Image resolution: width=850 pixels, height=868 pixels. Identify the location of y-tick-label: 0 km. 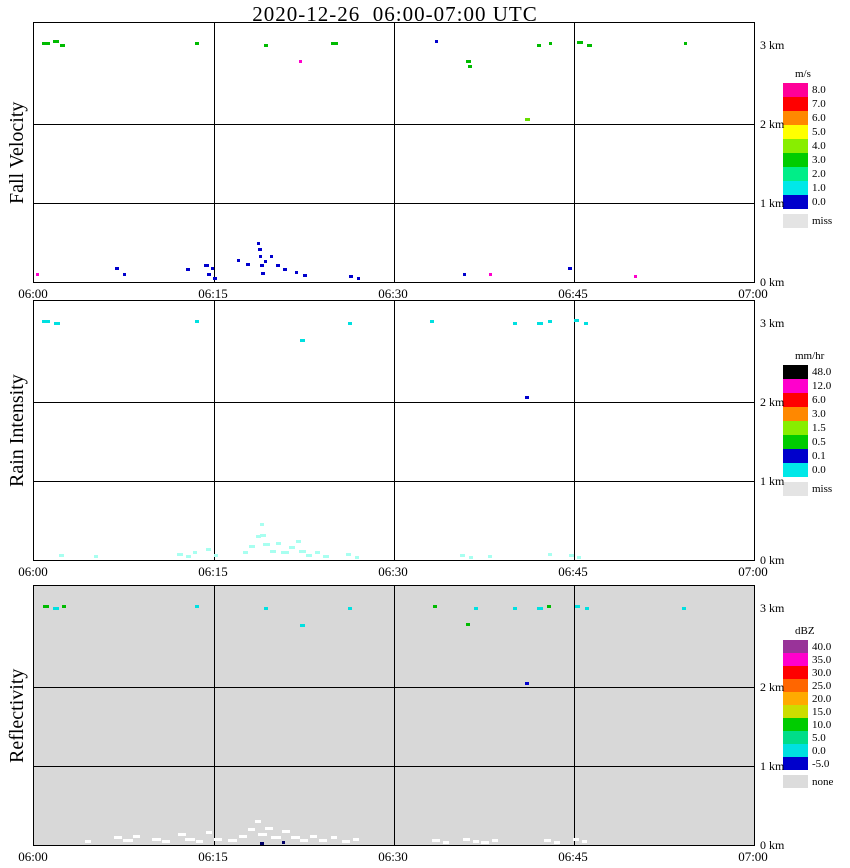
(772, 282).